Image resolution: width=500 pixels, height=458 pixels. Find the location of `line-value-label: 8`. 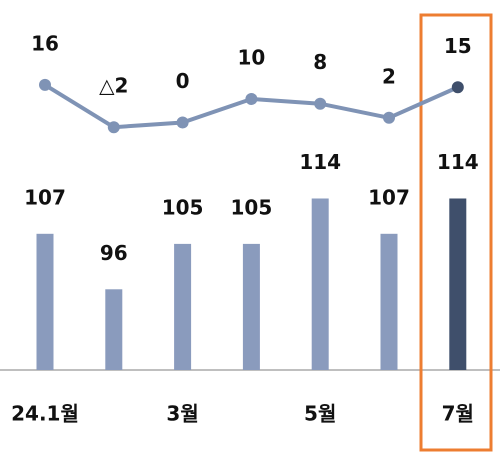

line-value-label: 8 is located at coordinates (320, 62).